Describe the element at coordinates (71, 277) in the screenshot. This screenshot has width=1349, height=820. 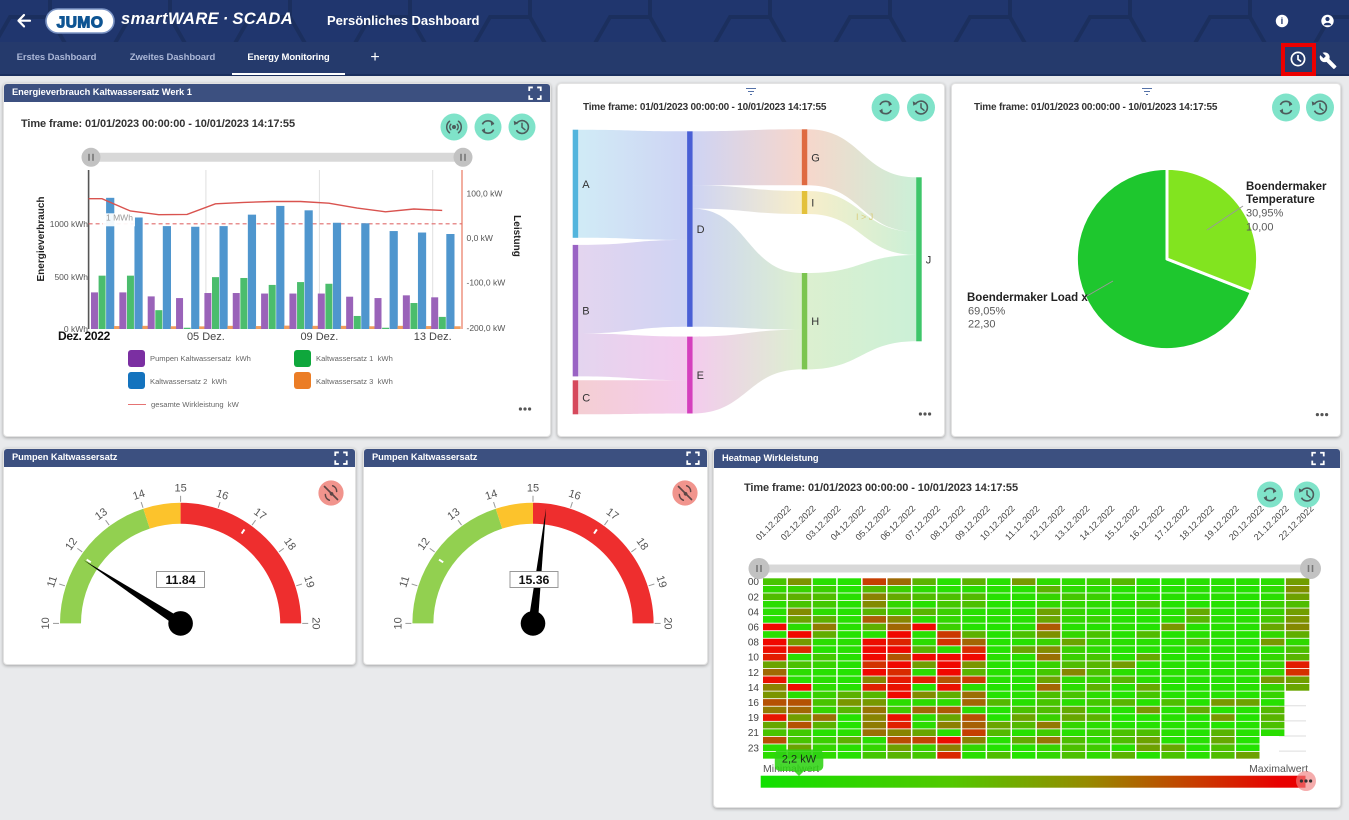
I see `svg-text: 500 kWh` at that location.